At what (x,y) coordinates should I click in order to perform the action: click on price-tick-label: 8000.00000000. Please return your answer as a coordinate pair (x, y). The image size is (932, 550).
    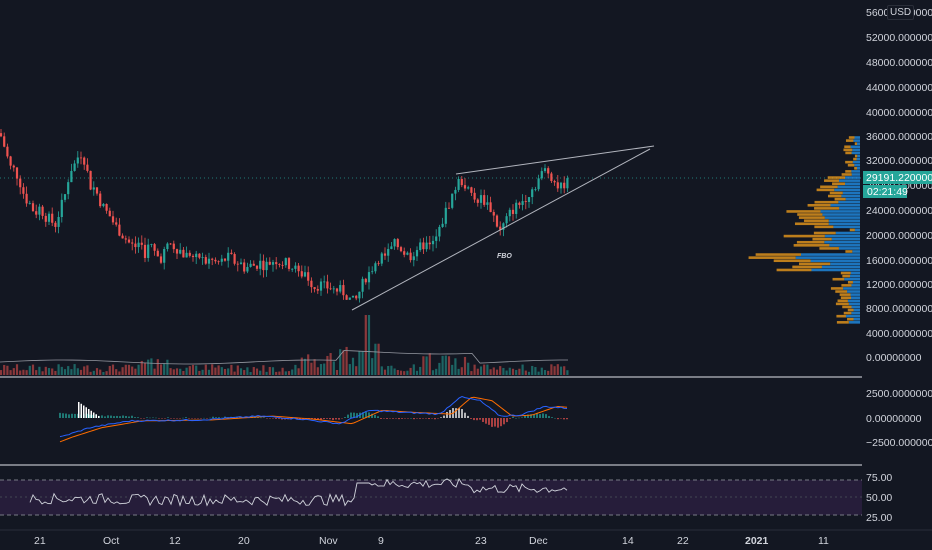
    Looking at the image, I should click on (899, 309).